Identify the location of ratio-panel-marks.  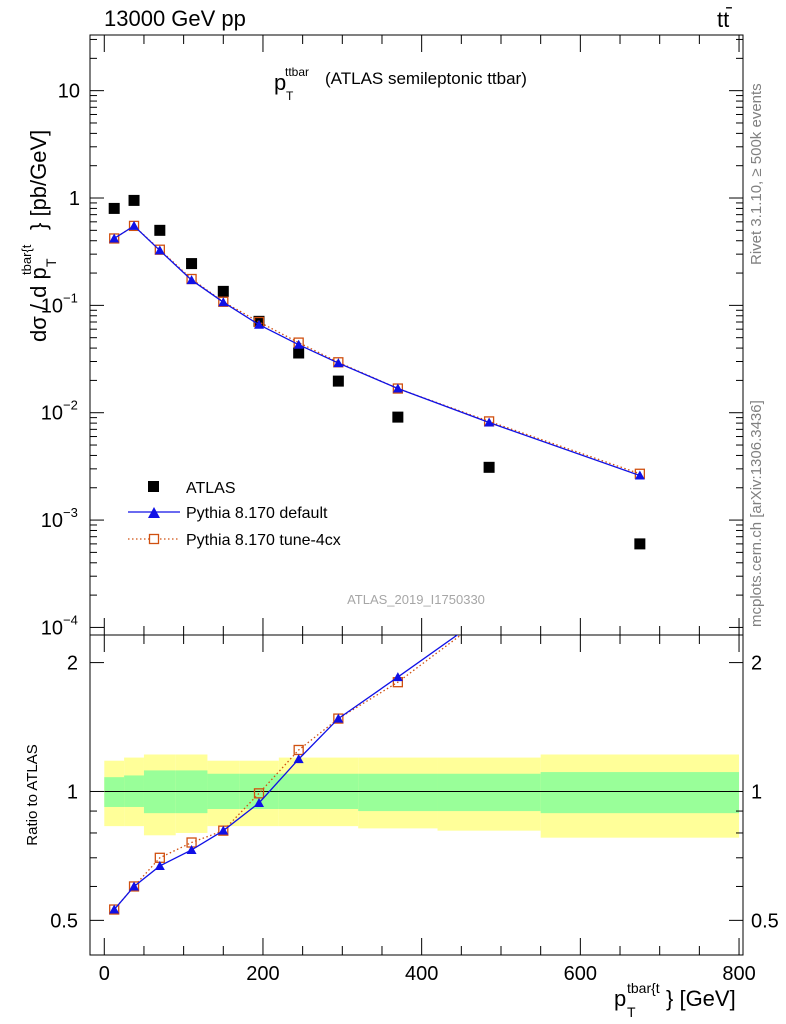
(301, 761).